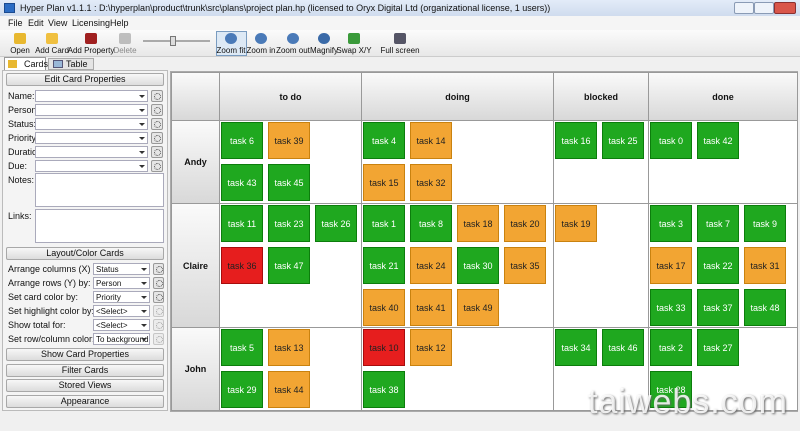 The width and height of the screenshot is (800, 431). Describe the element at coordinates (478, 223) in the screenshot. I see `task-card: task 18` at that location.